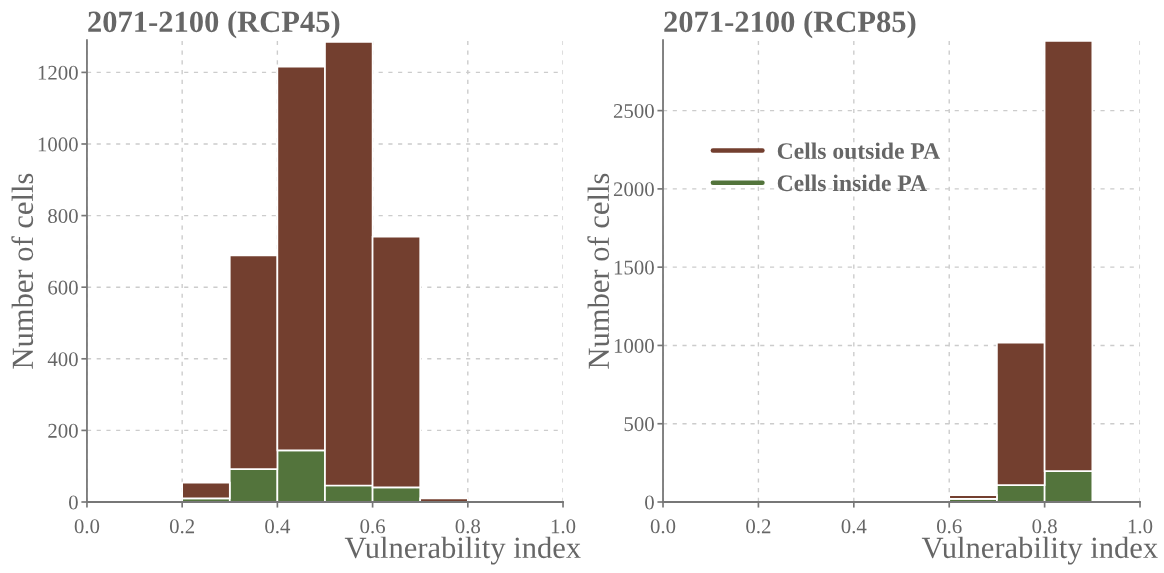 This screenshot has width=1164, height=573. Describe the element at coordinates (633, 111) in the screenshot. I see `y-tick-label: 2500` at that location.